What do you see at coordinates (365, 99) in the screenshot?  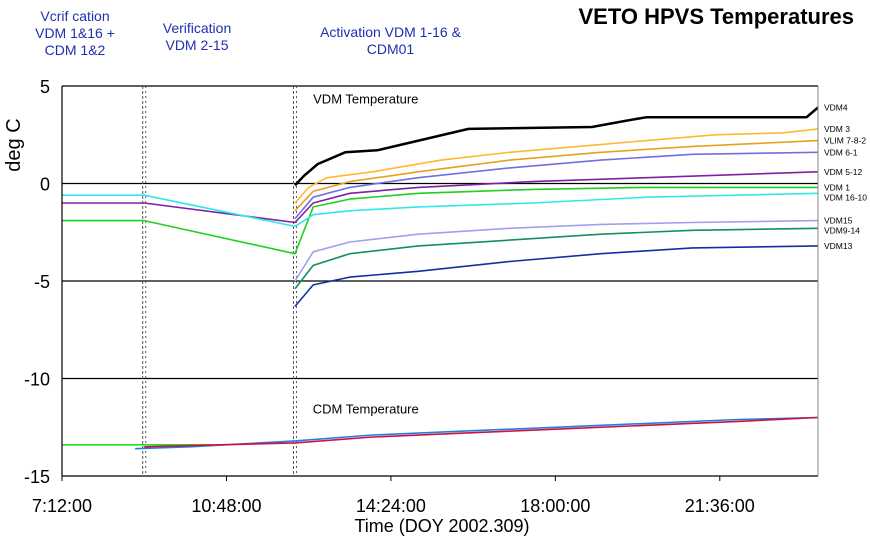 I see `vdm-plot-label: VDM Temperature` at bounding box center [365, 99].